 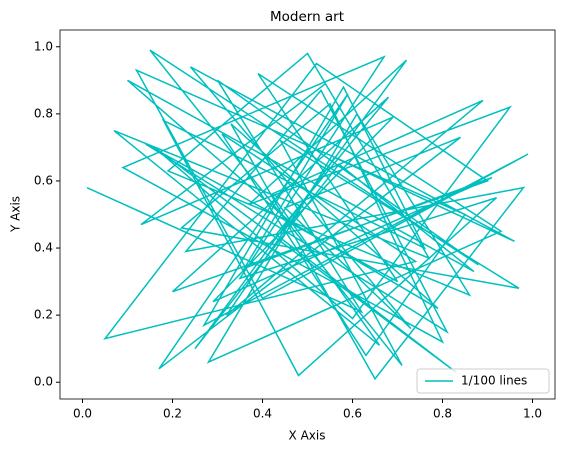 I want to click on x-tick-label: 0.0, so click(x=82, y=414).